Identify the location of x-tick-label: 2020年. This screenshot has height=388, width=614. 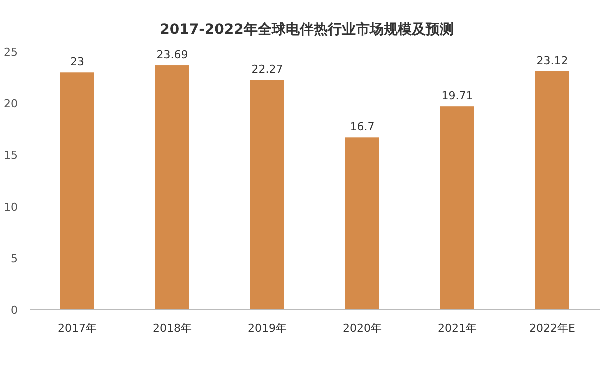
(362, 328).